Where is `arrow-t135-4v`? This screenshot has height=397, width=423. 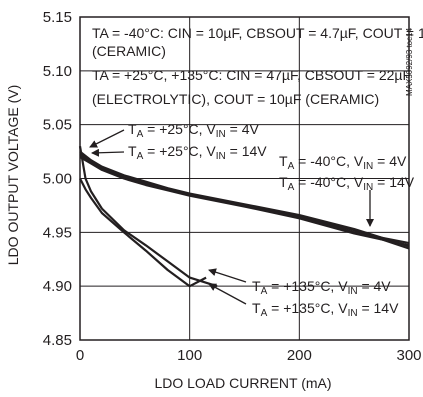 arrow-t135-4v is located at coordinates (227, 275).